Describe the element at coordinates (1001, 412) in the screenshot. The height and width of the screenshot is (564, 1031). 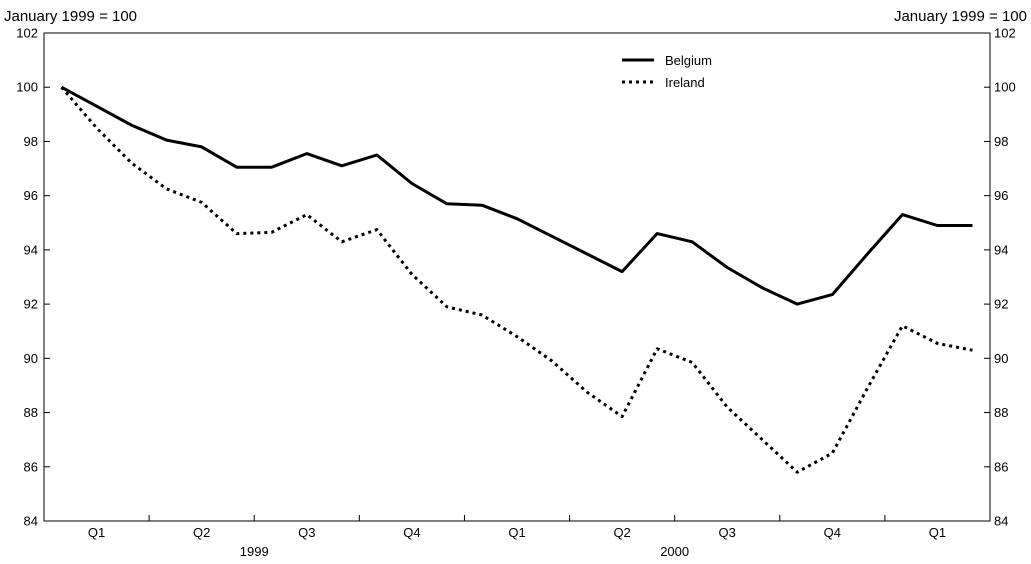
I see `y-tick-label-right: 88` at that location.